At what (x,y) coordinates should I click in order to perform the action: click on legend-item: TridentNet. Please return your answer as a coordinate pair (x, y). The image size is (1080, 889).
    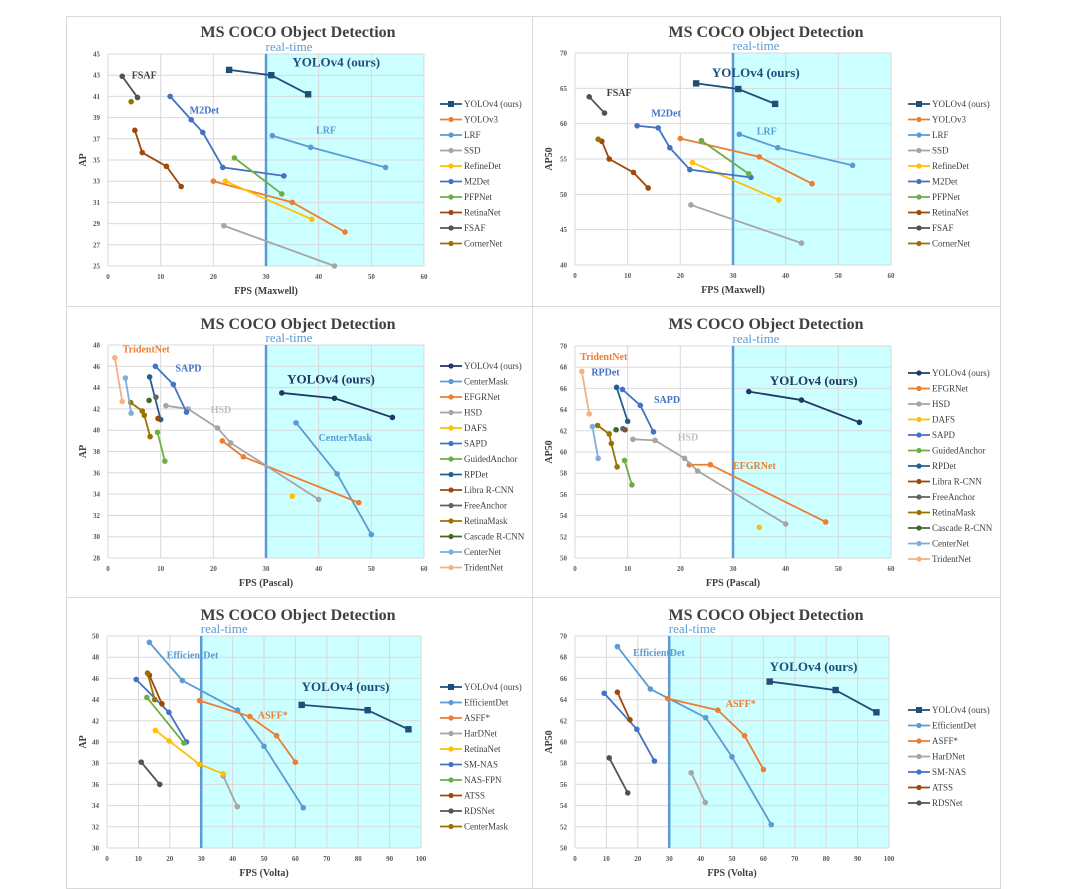
    Looking at the image, I should click on (940, 559).